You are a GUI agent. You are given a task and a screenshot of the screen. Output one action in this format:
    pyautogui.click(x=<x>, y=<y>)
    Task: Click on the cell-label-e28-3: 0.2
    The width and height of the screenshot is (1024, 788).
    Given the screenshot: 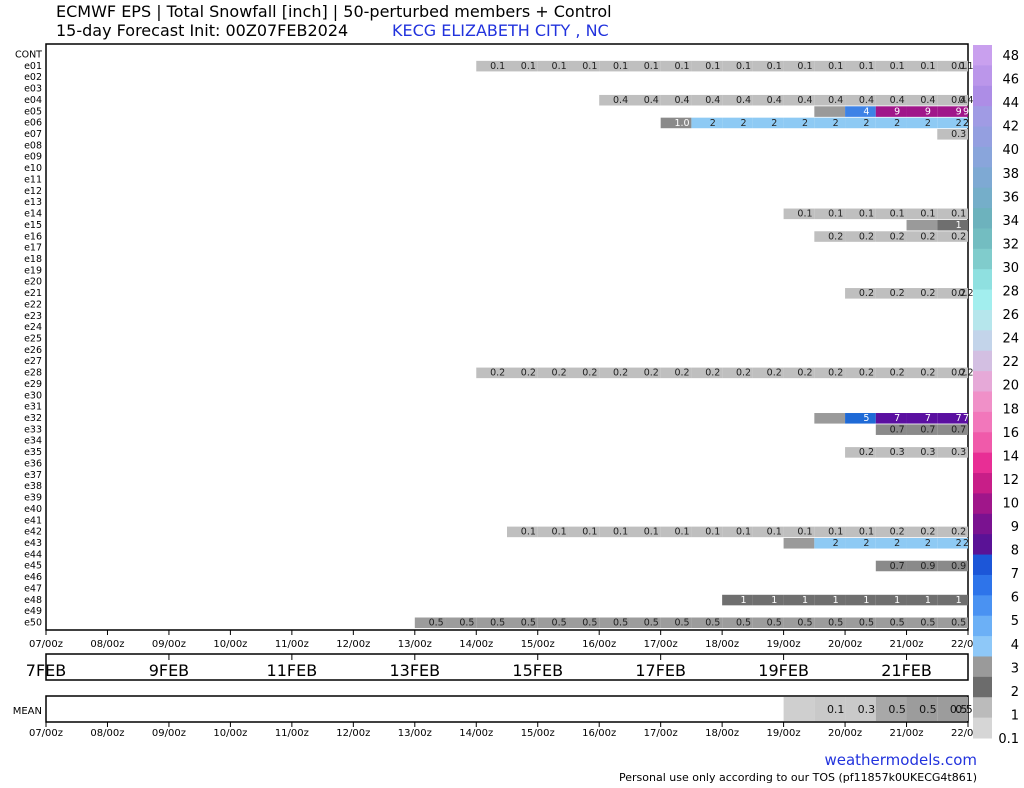 What is the action you would take?
    pyautogui.click(x=589, y=373)
    